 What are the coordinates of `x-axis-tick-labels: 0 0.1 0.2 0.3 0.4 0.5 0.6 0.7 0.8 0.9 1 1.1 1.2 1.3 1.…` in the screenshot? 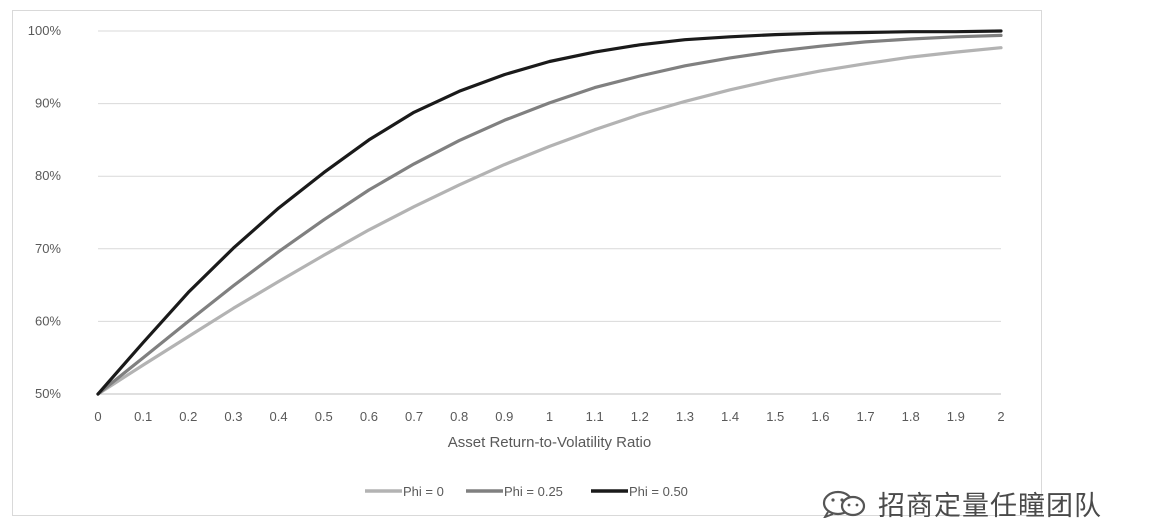 It's located at (549, 416).